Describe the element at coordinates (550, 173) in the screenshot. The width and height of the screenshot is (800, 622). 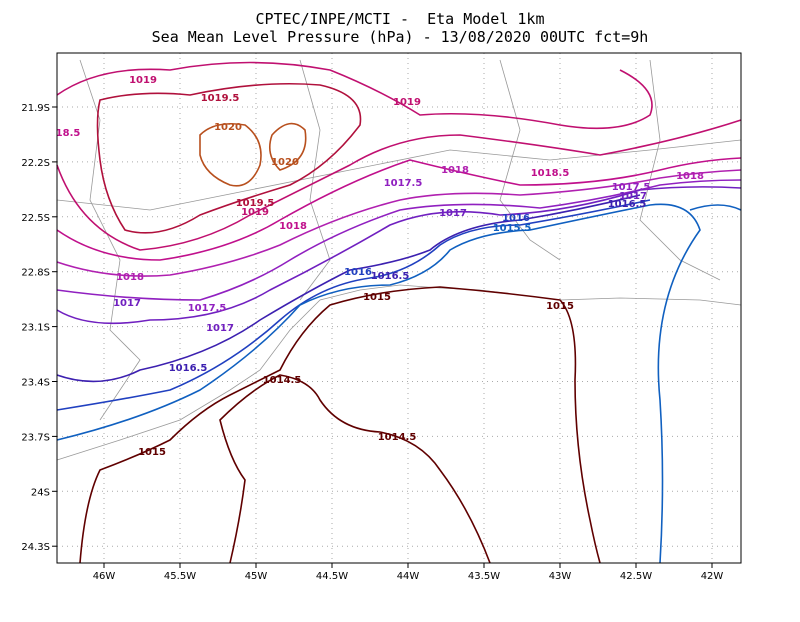
I see `contour-label: 1018.5` at that location.